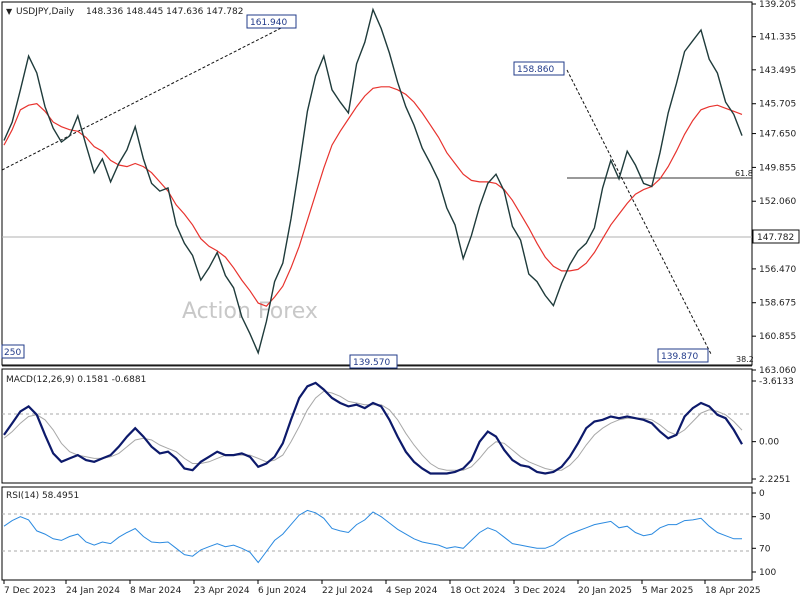 The width and height of the screenshot is (800, 600). Describe the element at coordinates (777, 270) in the screenshot. I see `price-tick-label: 156.470` at that location.